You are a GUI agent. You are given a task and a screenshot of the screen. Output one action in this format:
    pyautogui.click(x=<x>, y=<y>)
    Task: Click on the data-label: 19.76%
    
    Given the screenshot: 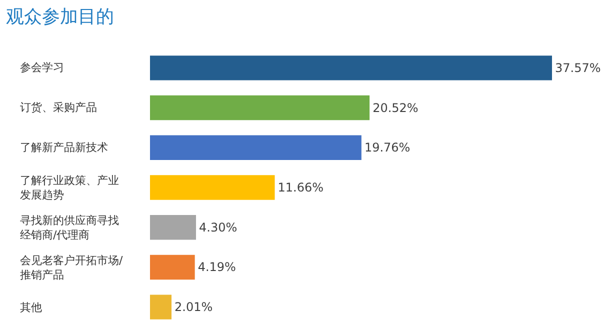 What is the action you would take?
    pyautogui.click(x=387, y=147)
    